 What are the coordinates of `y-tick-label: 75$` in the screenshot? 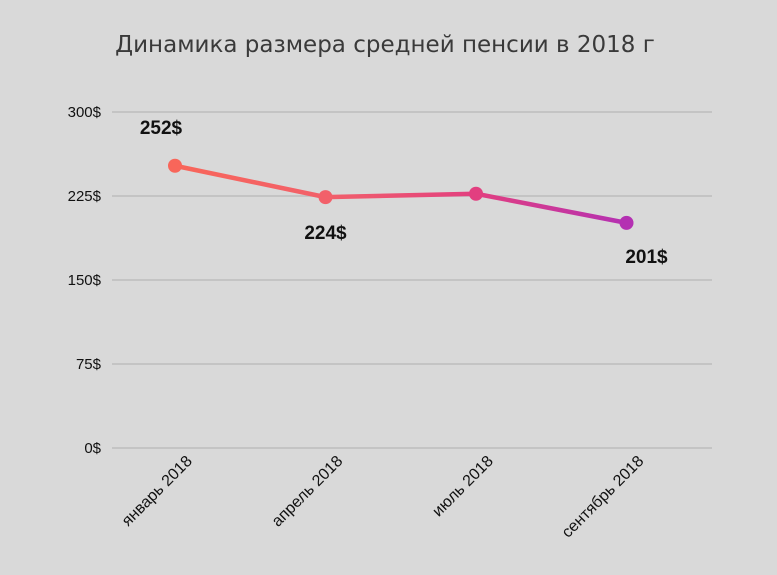 It's located at (89, 364).